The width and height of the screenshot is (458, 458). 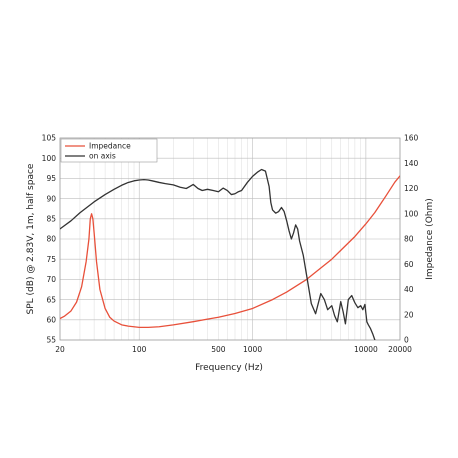 I want to click on y-axis-label: SPL (dB) @ 2.83V, 1m, half space, so click(x=31, y=238).